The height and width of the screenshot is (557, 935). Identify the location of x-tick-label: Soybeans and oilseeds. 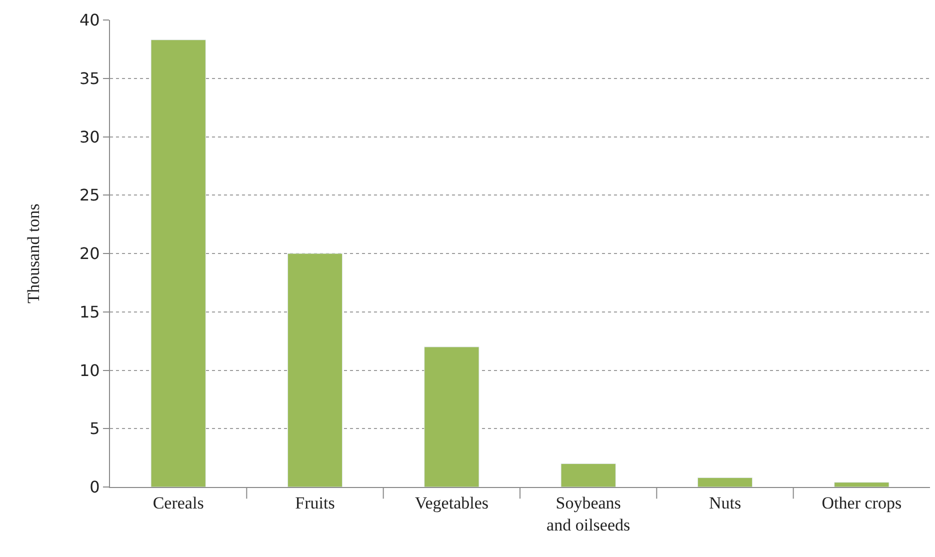
(588, 513).